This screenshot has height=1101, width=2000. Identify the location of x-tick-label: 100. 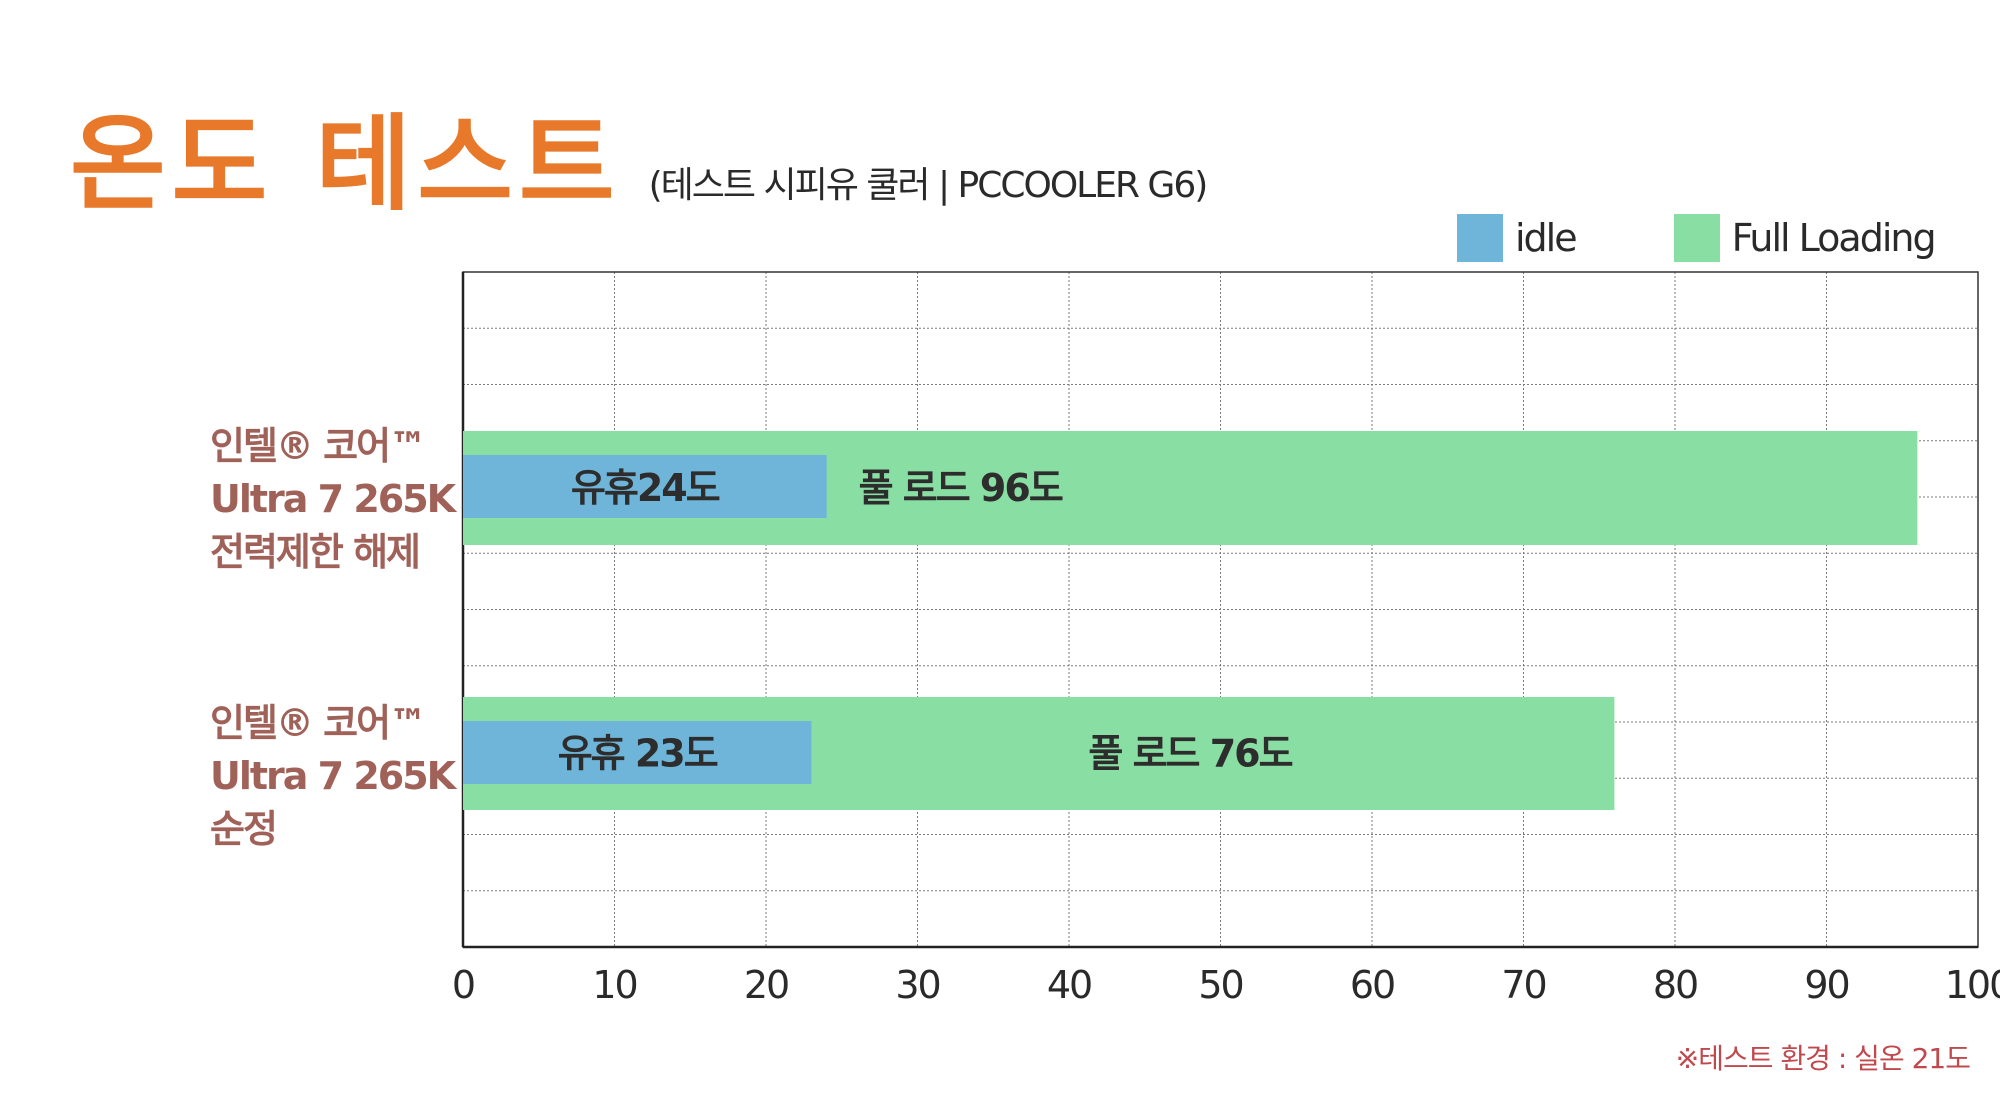
(1972, 985).